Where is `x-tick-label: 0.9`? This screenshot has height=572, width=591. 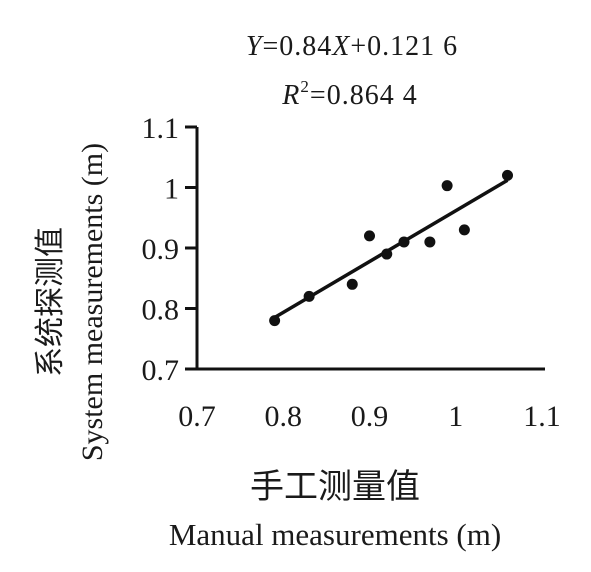 x-tick-label: 0.9 is located at coordinates (370, 416).